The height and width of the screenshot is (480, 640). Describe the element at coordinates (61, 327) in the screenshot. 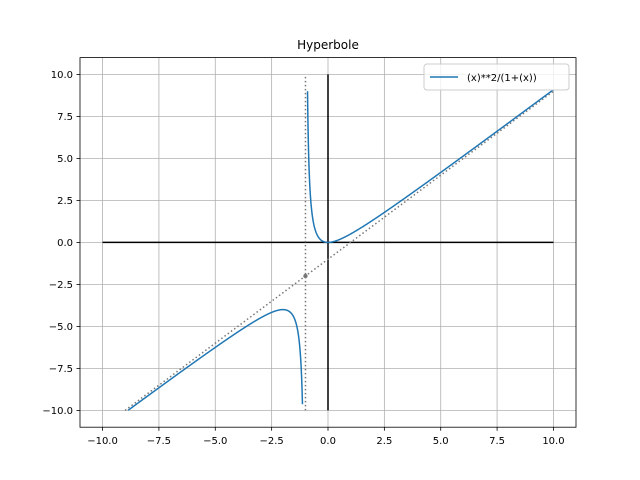

I see `y-tick-label: −5.0` at that location.